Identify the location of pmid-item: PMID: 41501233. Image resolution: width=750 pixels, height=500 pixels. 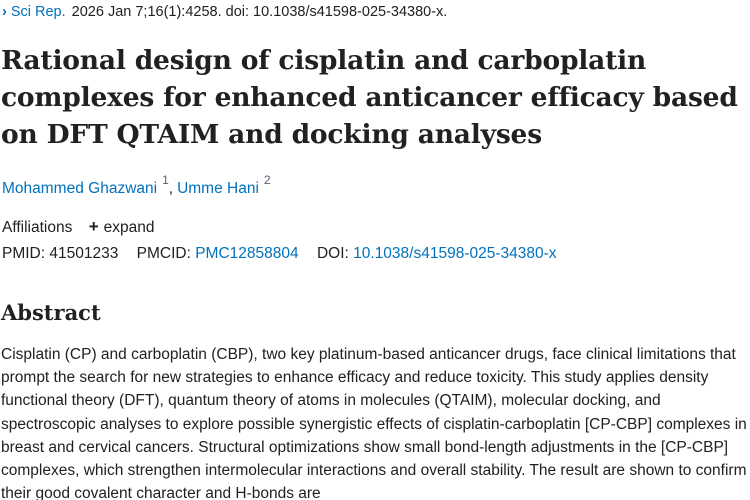
(60, 253).